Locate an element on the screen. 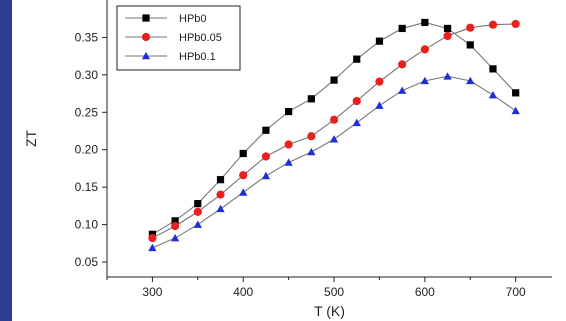 Image resolution: width=566 pixels, height=321 pixels. x-tick-label: 600 is located at coordinates (425, 292).